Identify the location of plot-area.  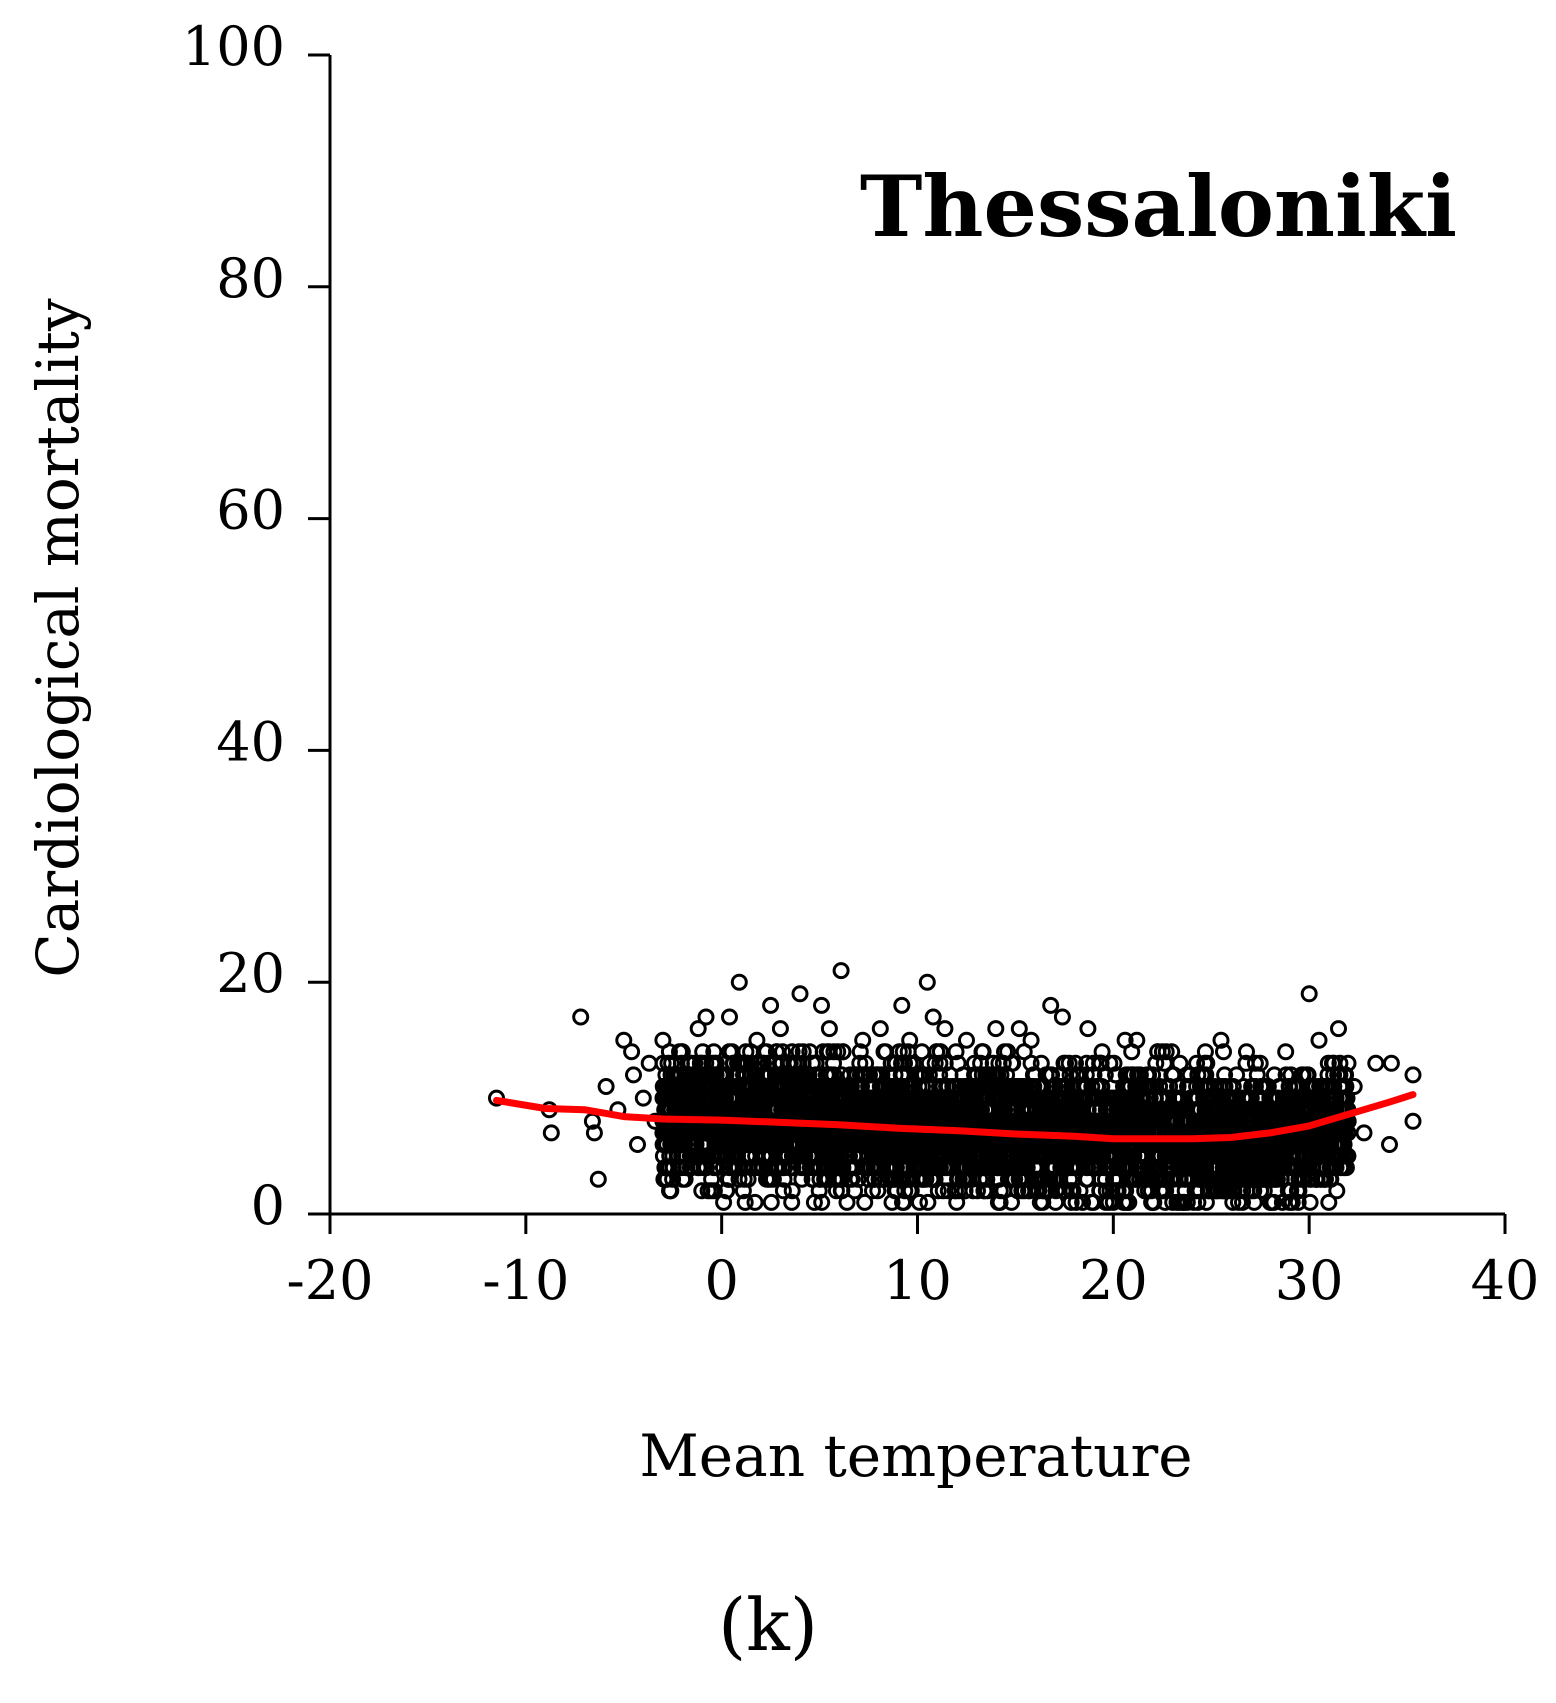
(955, 1086).